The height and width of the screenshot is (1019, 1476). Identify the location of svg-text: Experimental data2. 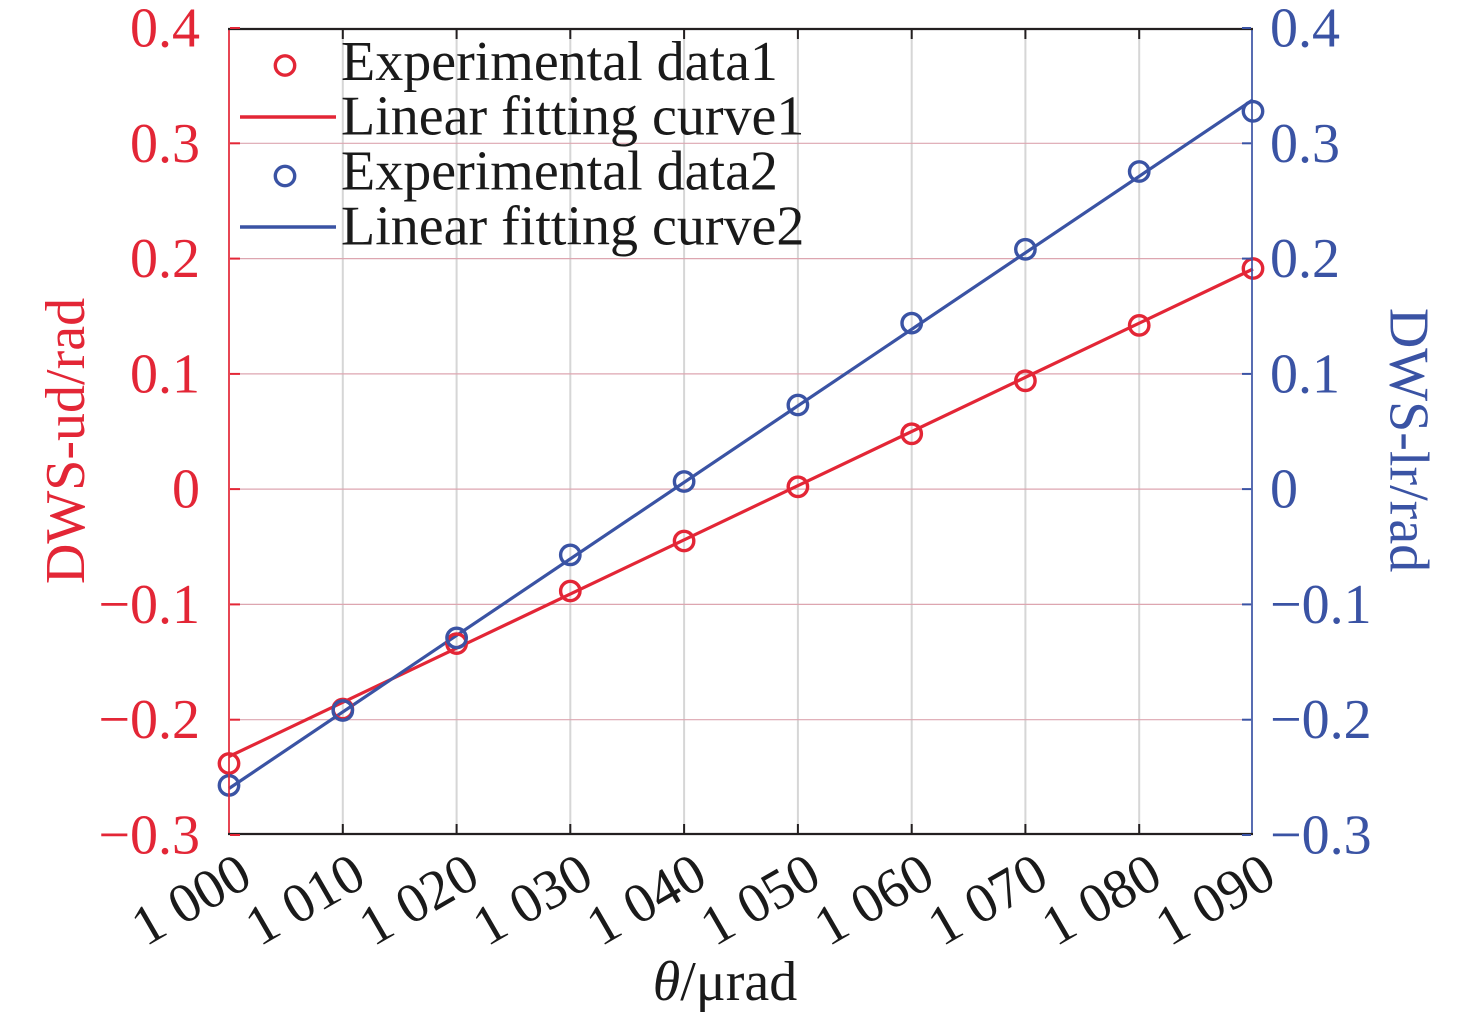
(559, 172).